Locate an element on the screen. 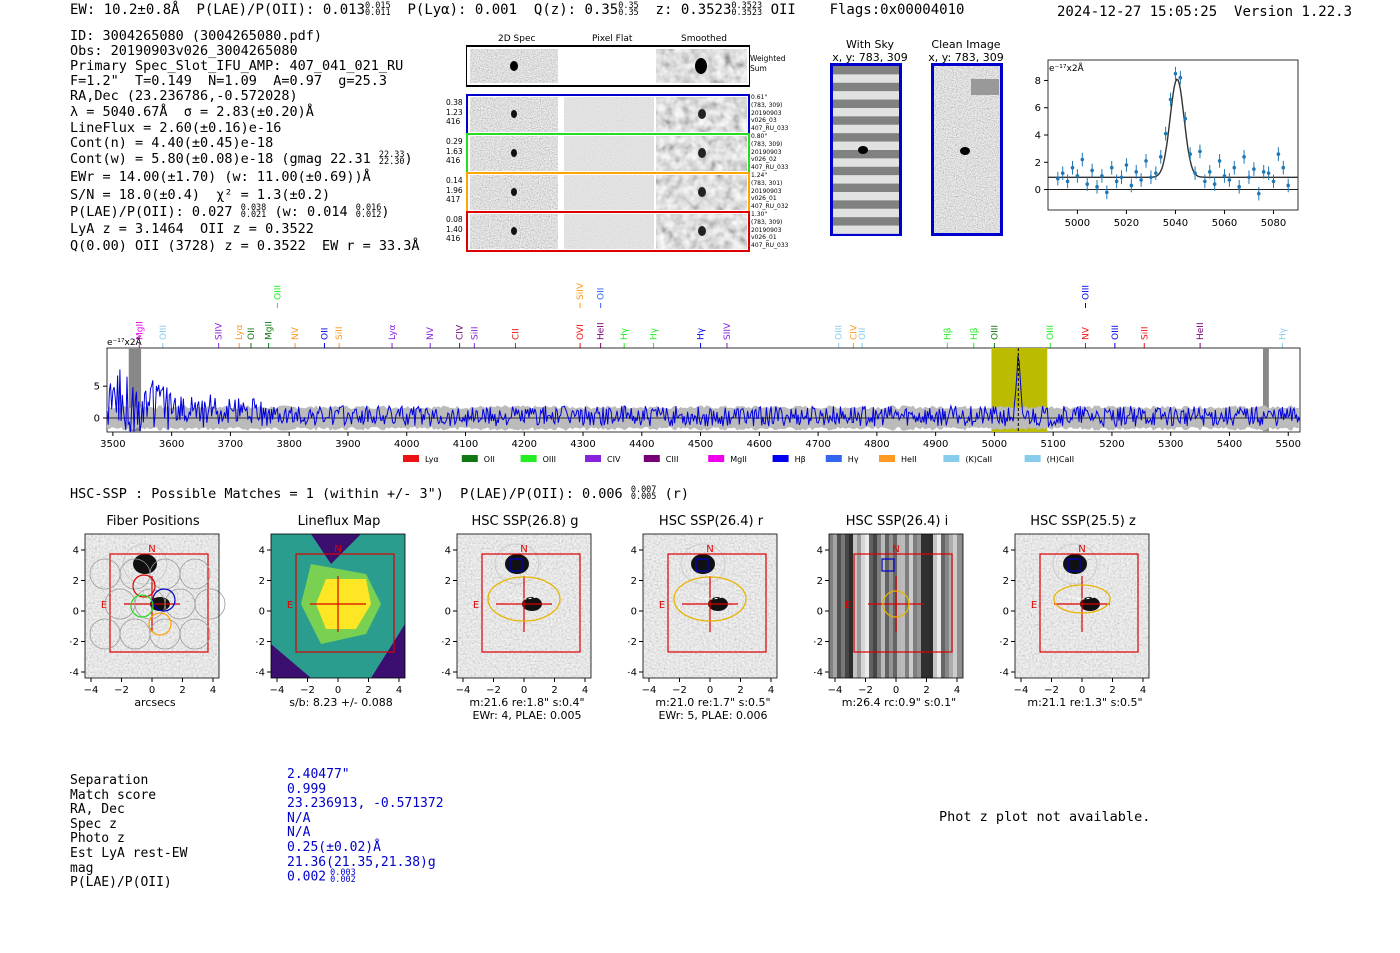 This screenshot has height=953, width=1400. row-right-value: 407_RU_033 is located at coordinates (770, 129).